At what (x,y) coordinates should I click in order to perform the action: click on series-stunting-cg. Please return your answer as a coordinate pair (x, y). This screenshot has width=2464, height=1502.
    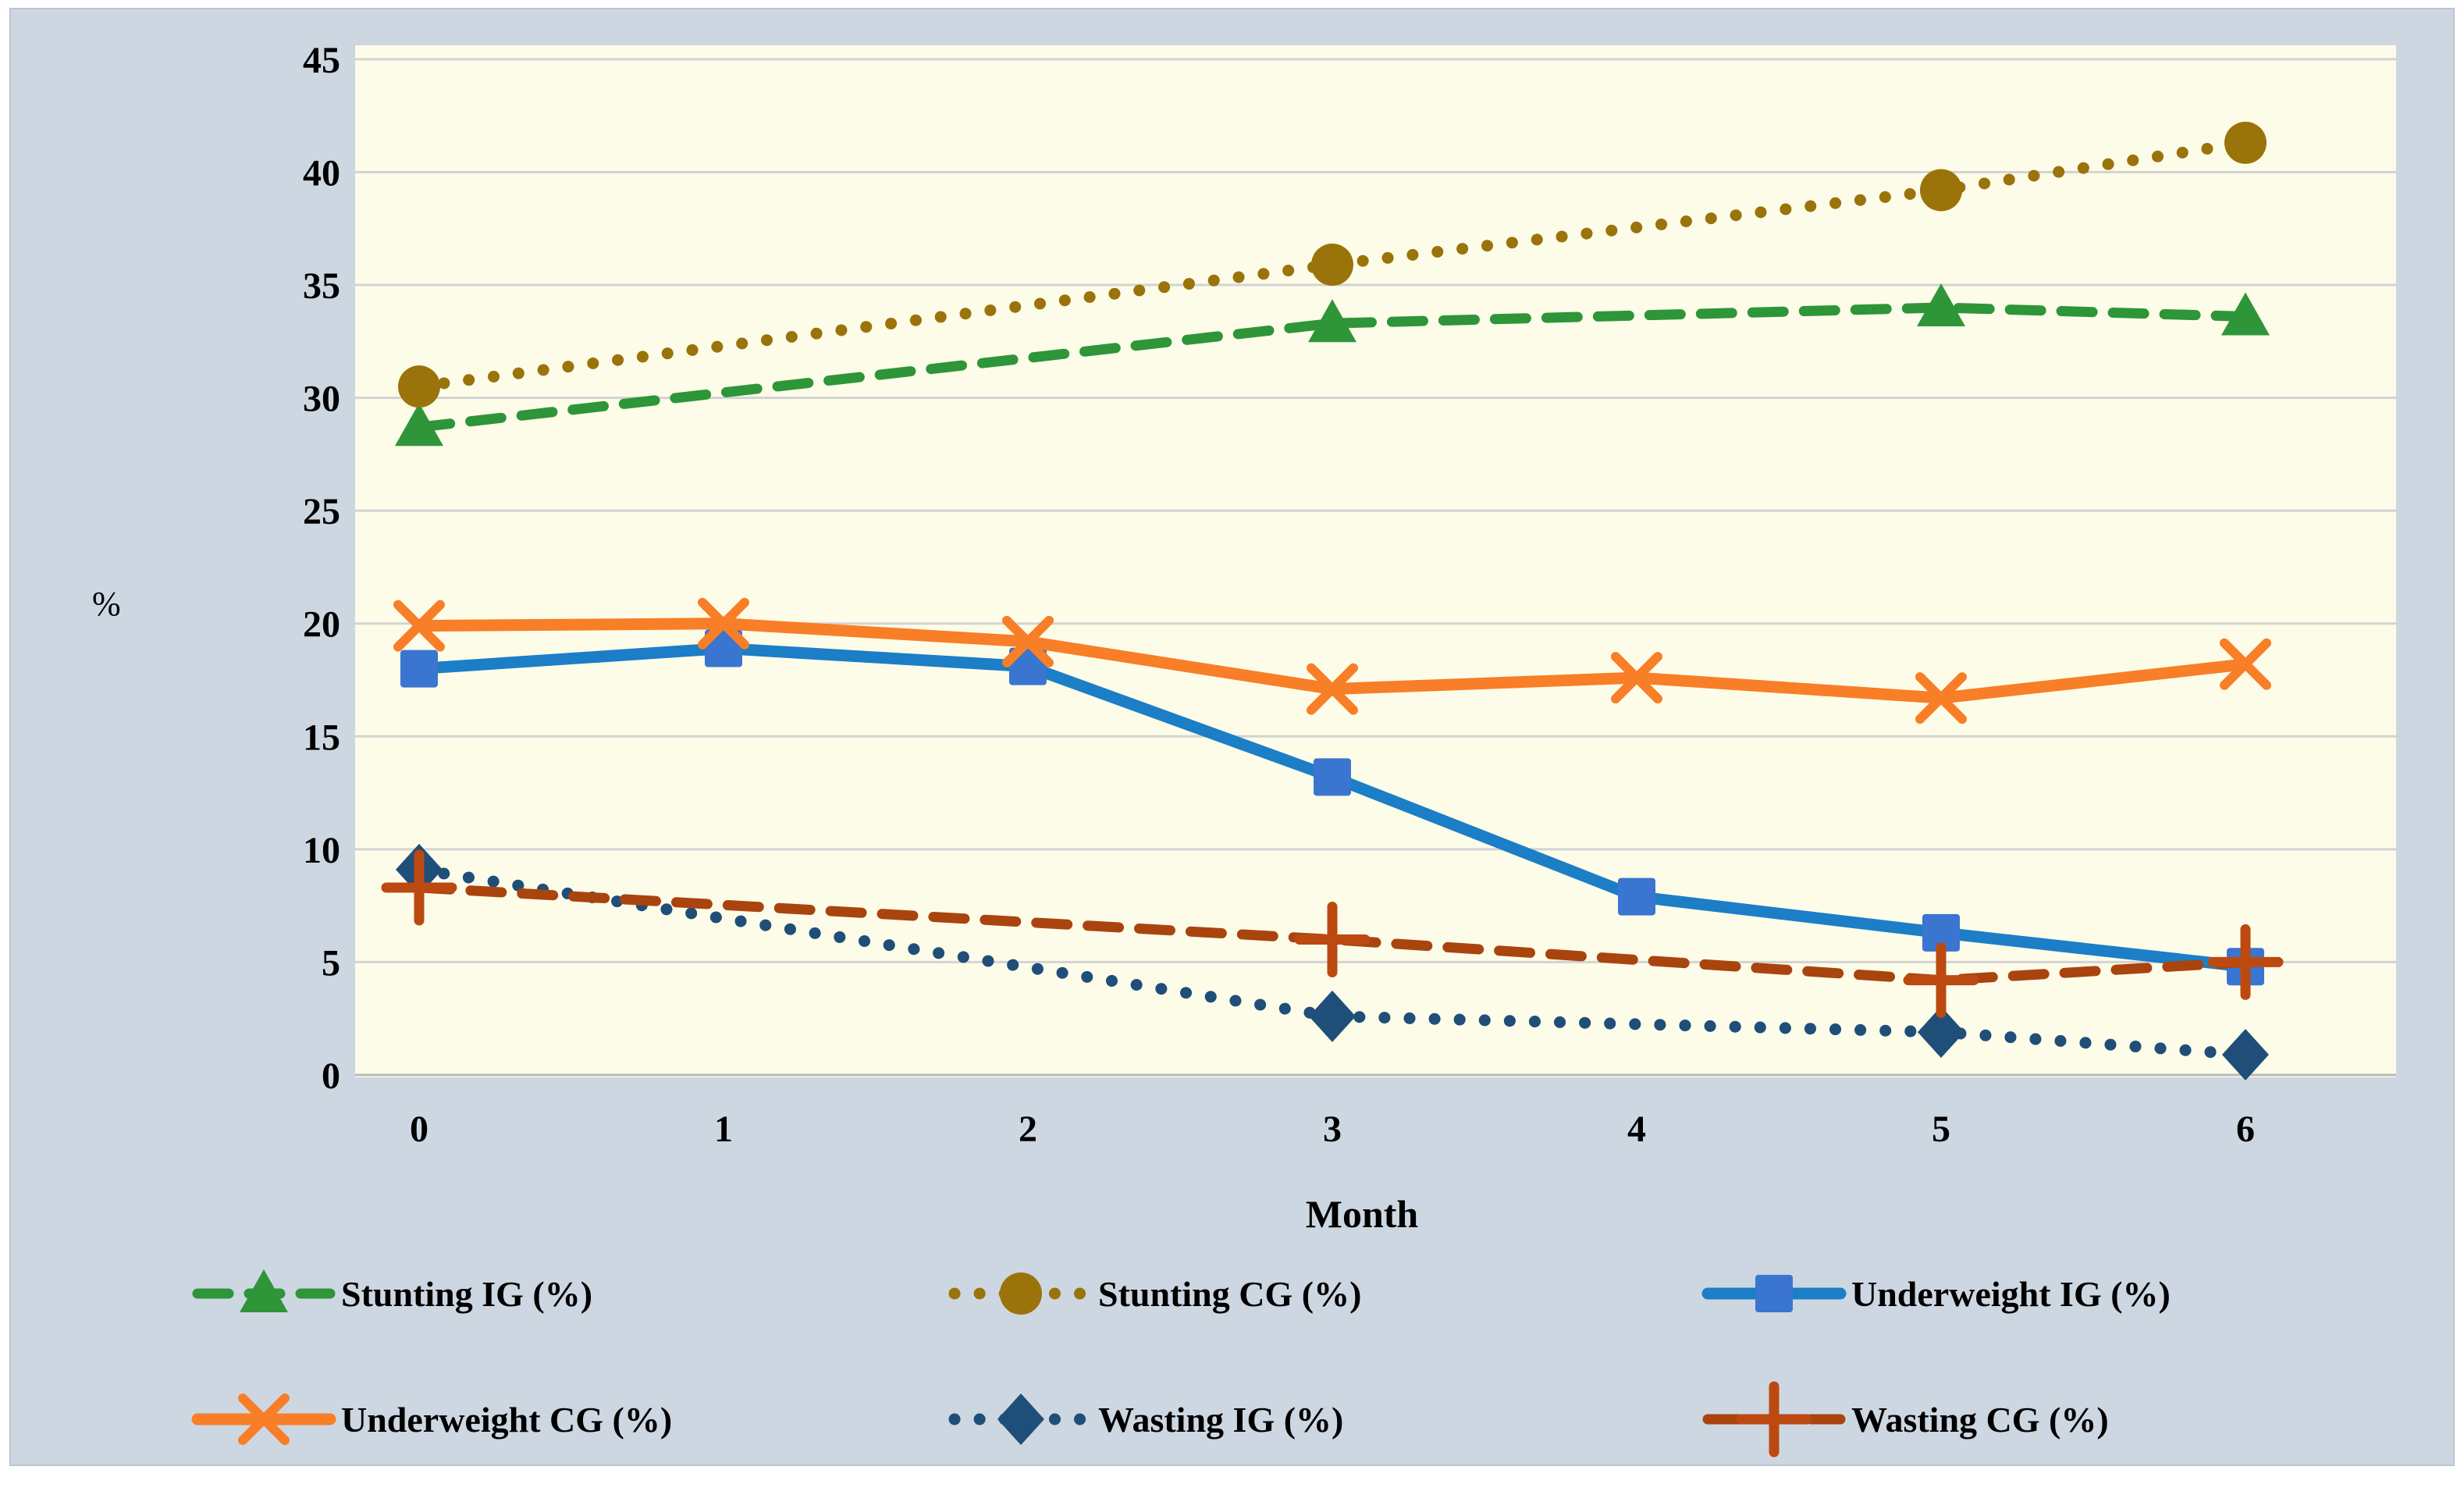
    Looking at the image, I should click on (1332, 264).